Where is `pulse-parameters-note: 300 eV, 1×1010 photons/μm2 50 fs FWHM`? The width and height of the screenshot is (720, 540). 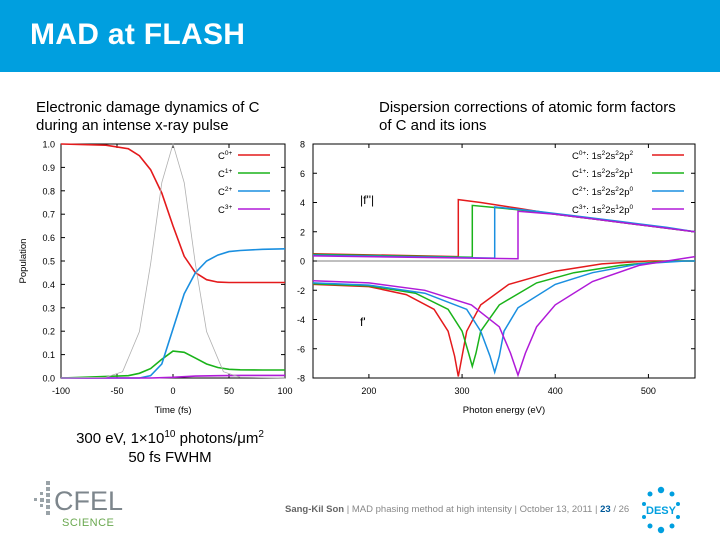
pulse-parameters-note: 300 eV, 1×1010 photons/μm2 50 fs FWHM is located at coordinates (170, 446).